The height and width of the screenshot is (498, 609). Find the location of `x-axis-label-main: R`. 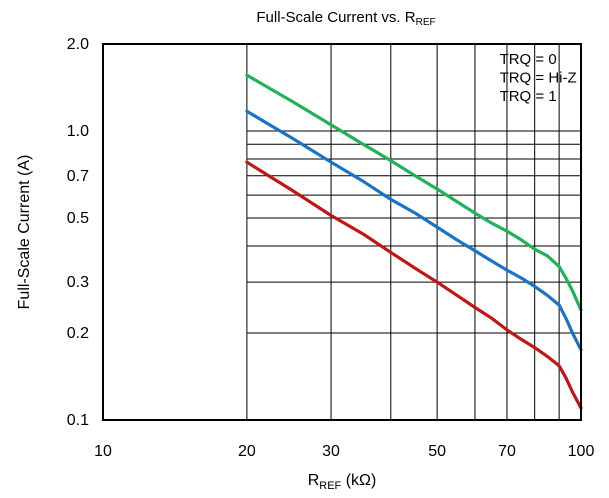

x-axis-label-main: R is located at coordinates (314, 480).